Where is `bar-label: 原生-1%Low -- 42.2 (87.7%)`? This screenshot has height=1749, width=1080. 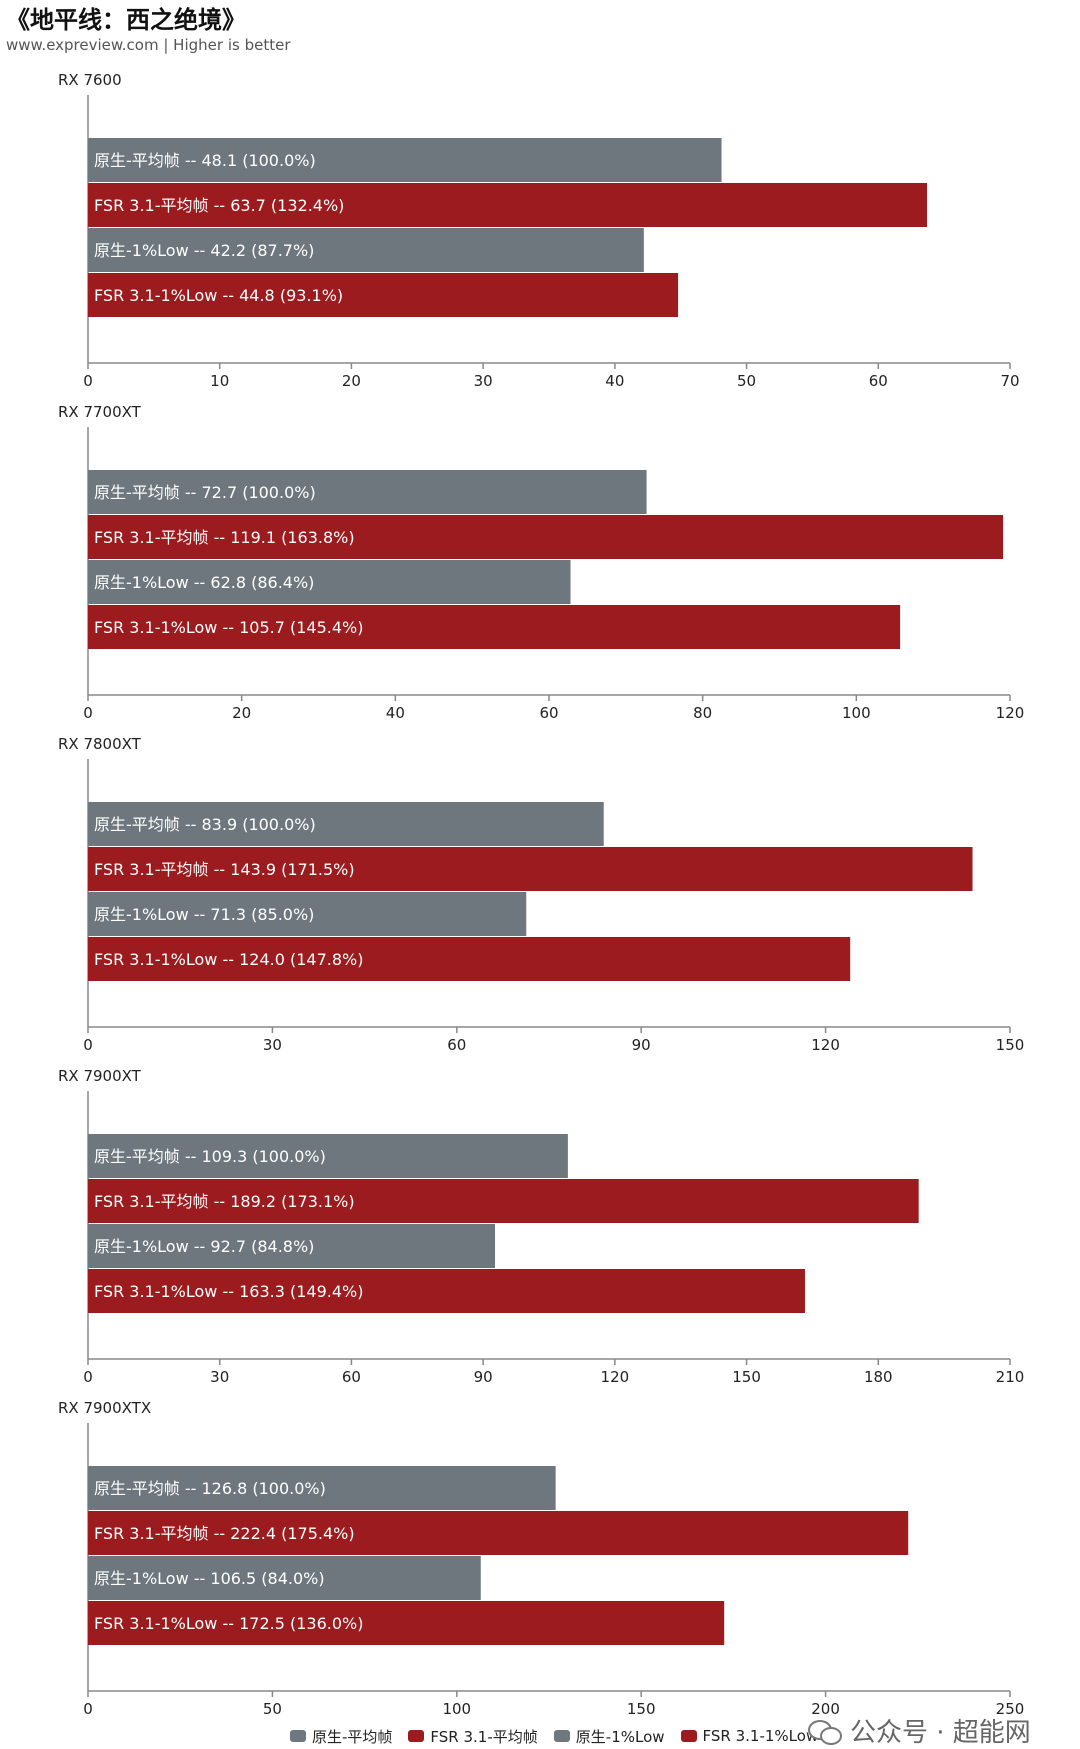
bar-label: 原生-1%Low -- 42.2 (87.7%) is located at coordinates (204, 250).